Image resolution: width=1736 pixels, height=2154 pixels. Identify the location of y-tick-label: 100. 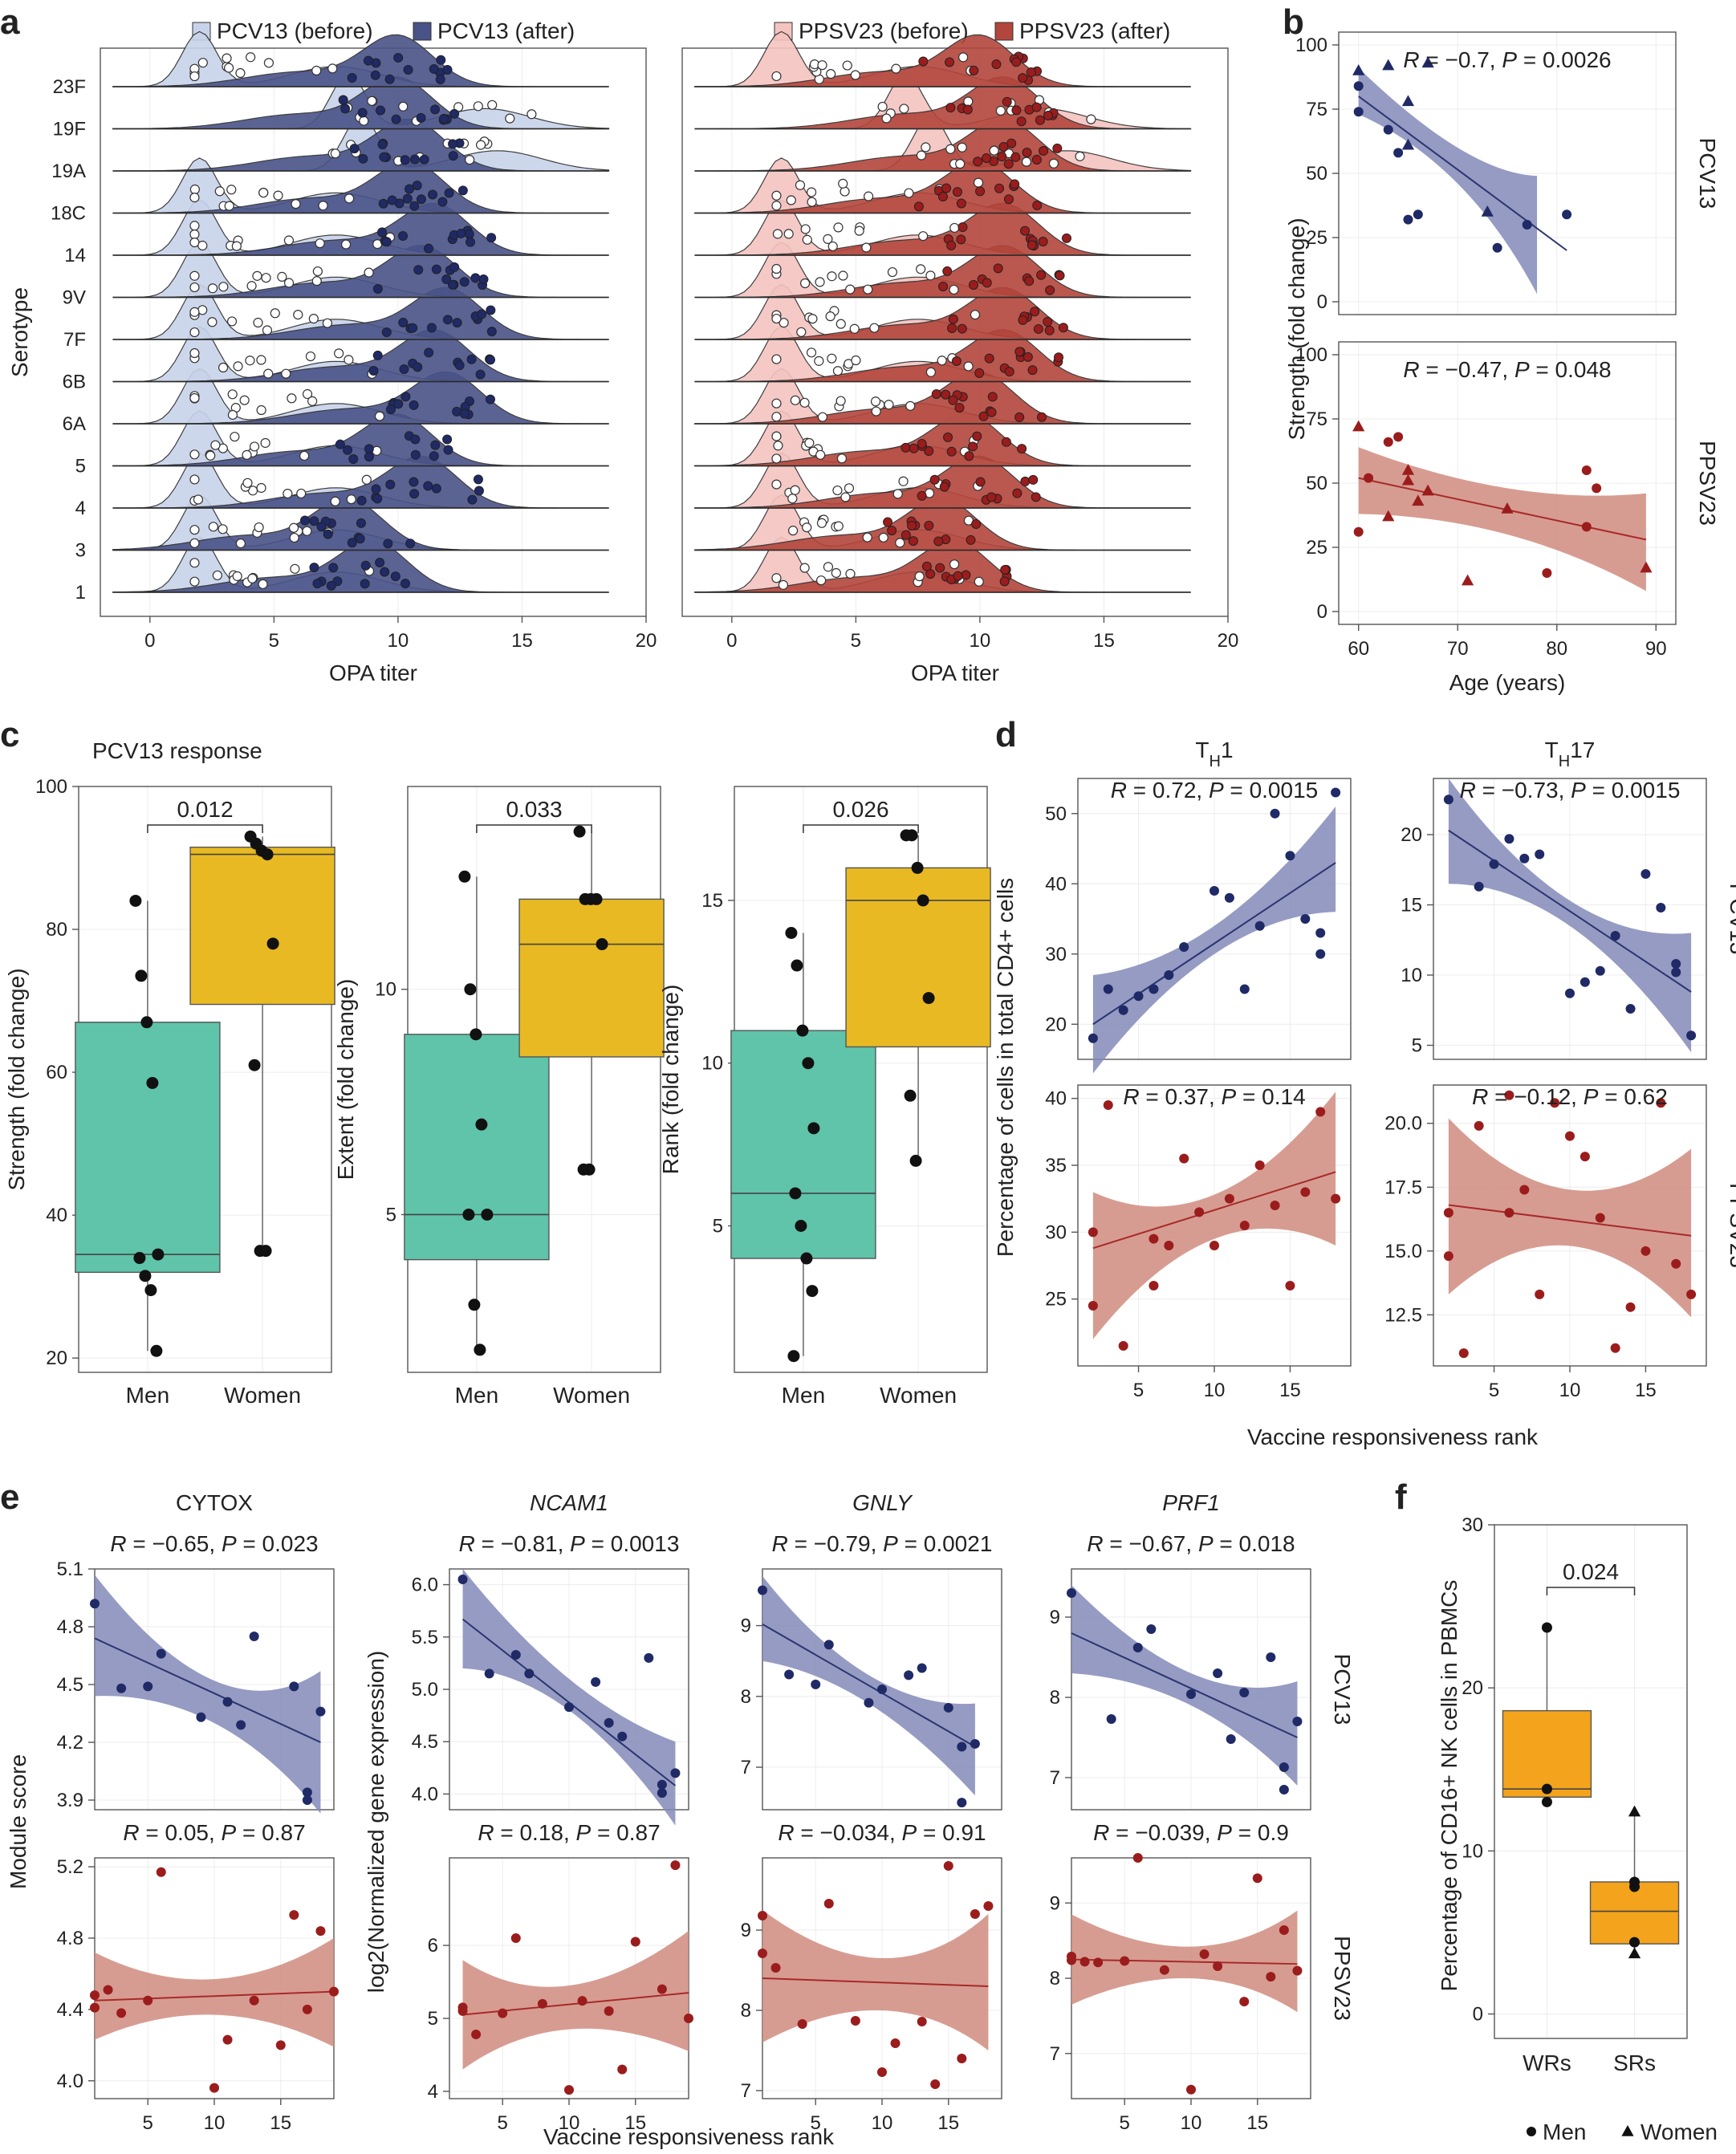
(1311, 45).